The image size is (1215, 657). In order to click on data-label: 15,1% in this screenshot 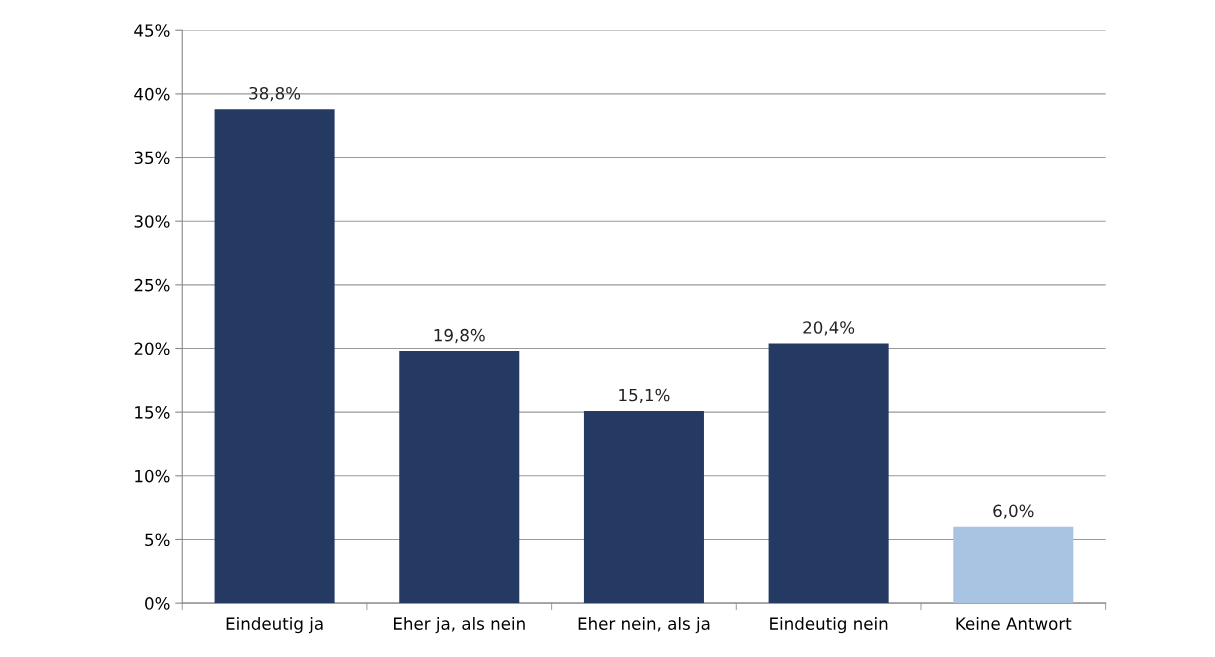, I will do `click(644, 395)`.